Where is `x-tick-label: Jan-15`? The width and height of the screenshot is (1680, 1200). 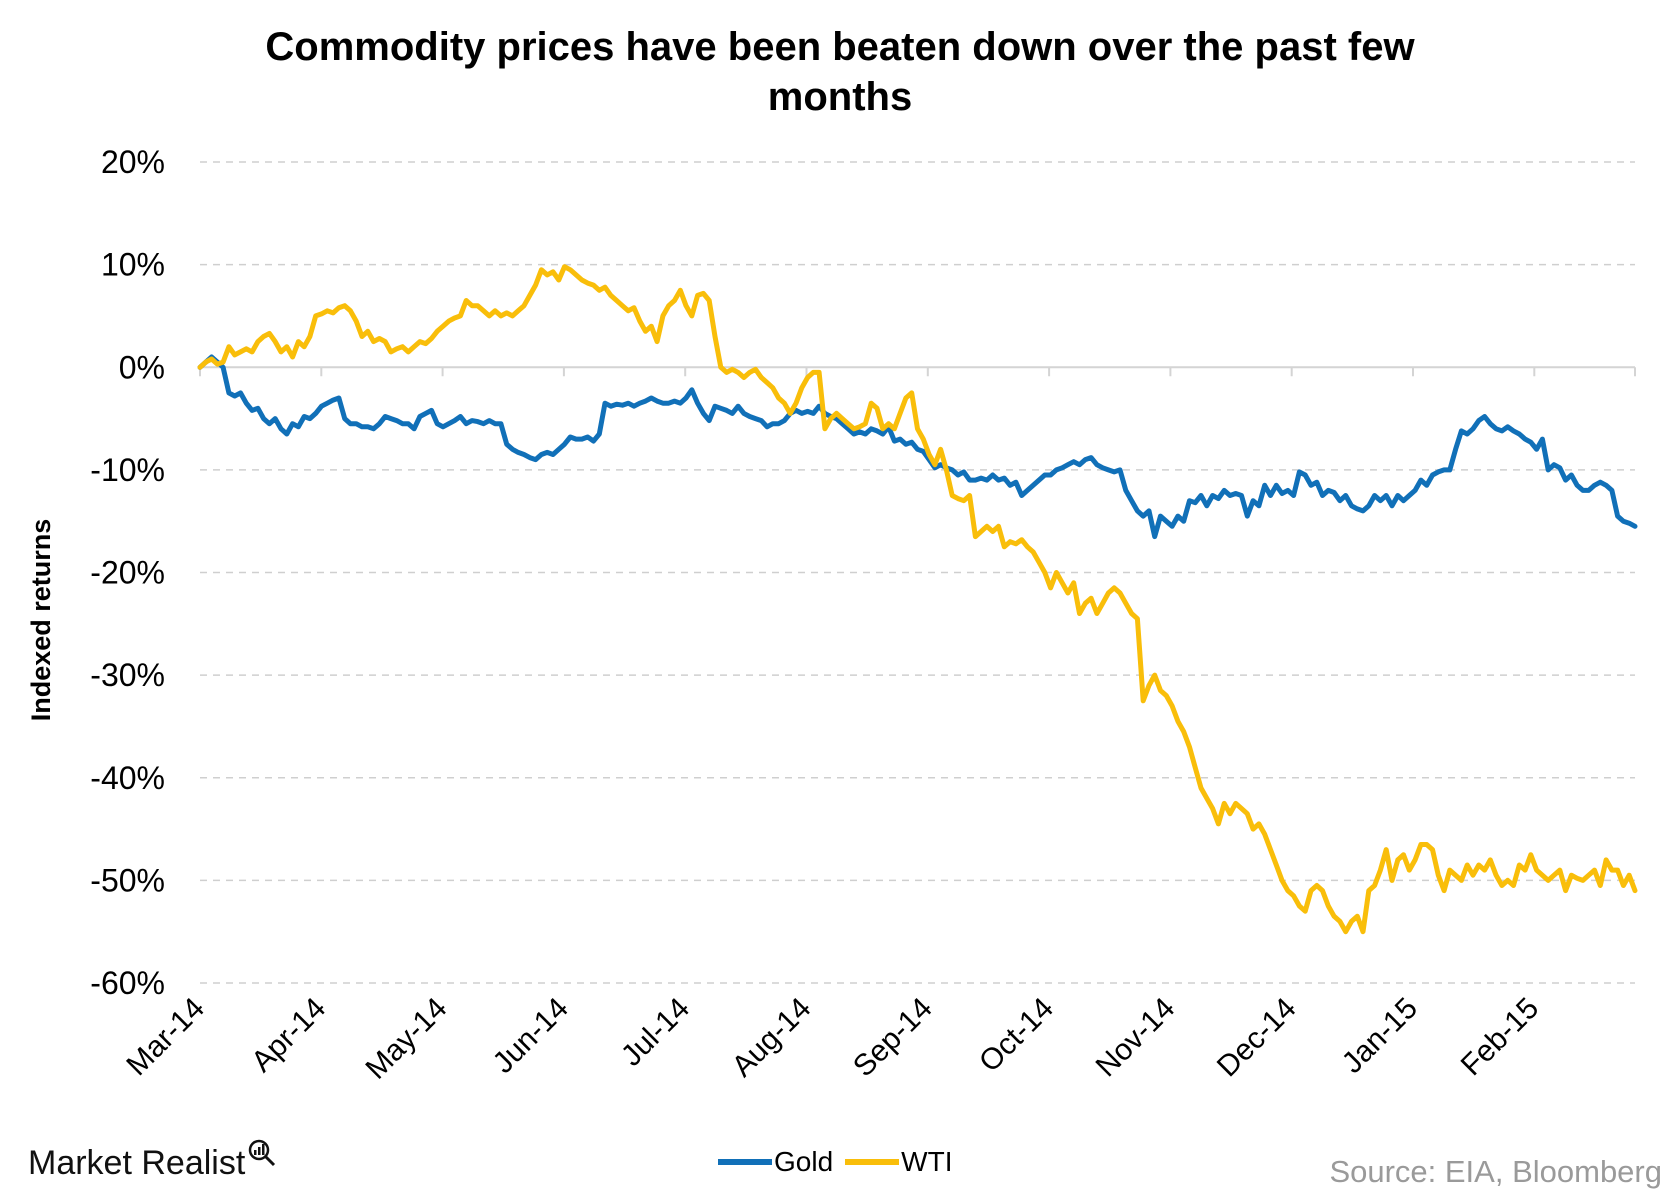
x-tick-label: Jan-15 is located at coordinates (1380, 1036).